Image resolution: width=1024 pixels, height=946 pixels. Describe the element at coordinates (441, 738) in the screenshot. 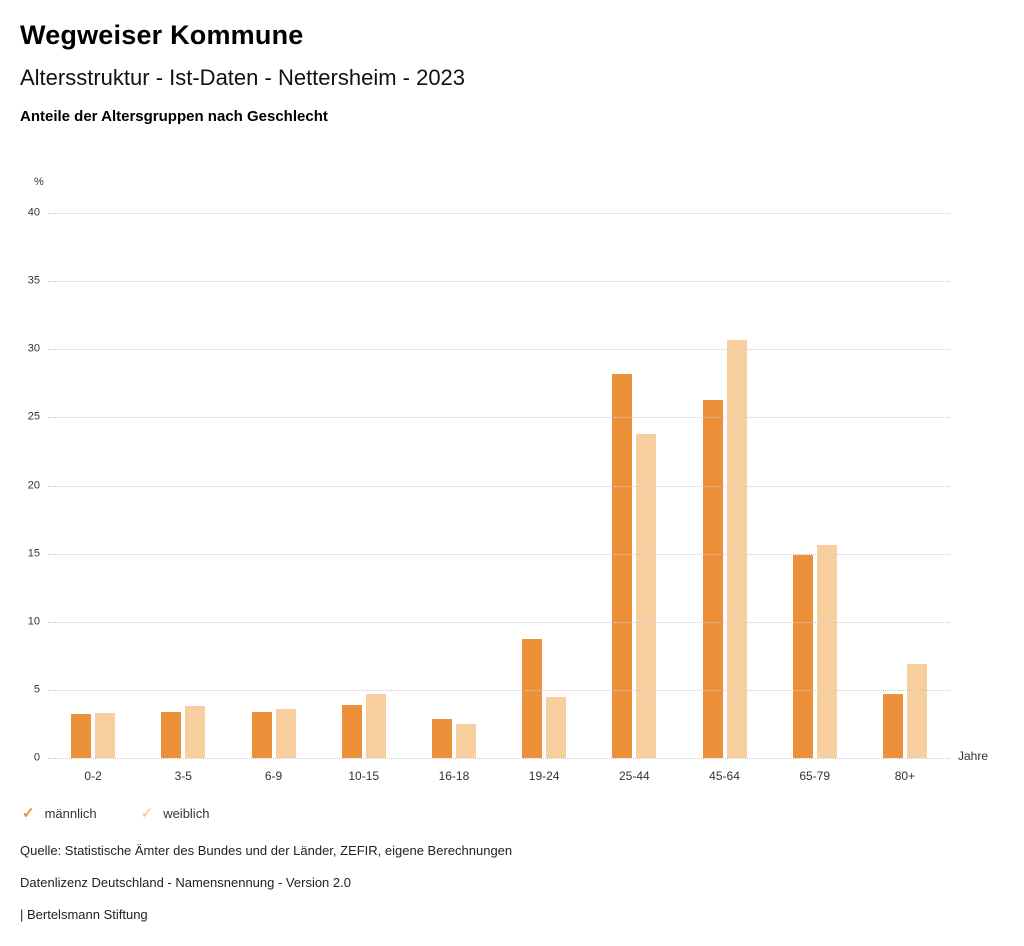

I see `bar-männlich-16-18` at that location.